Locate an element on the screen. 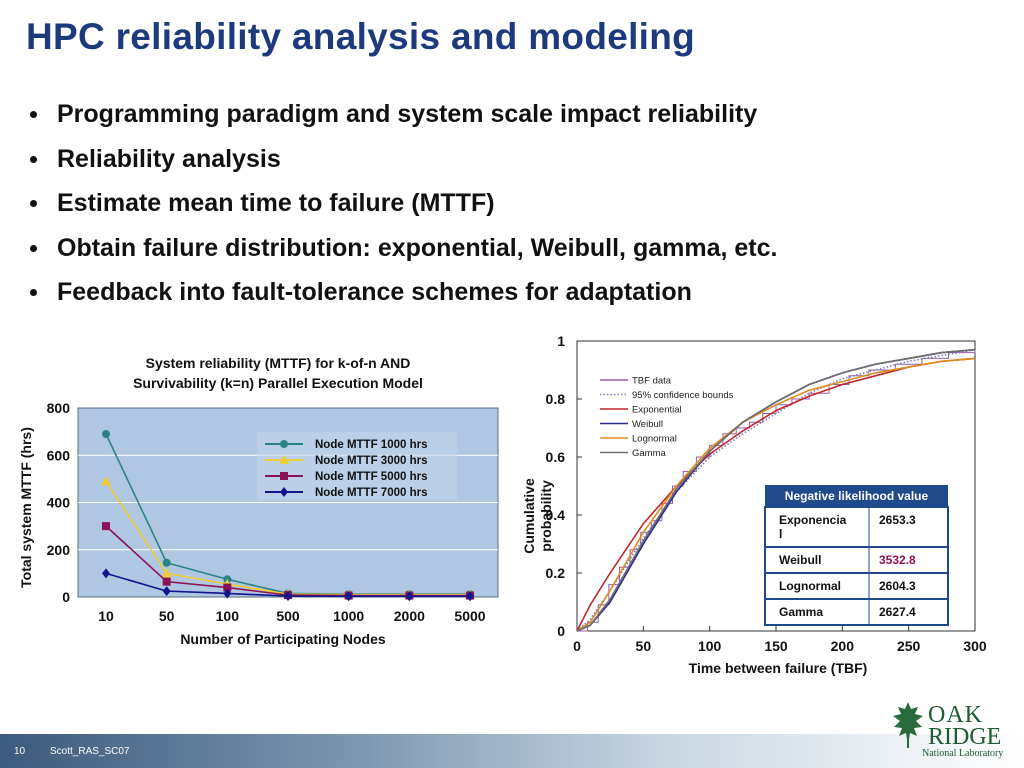 This screenshot has width=1024, height=768. chart2-legend-label: Lognormal is located at coordinates (654, 439).